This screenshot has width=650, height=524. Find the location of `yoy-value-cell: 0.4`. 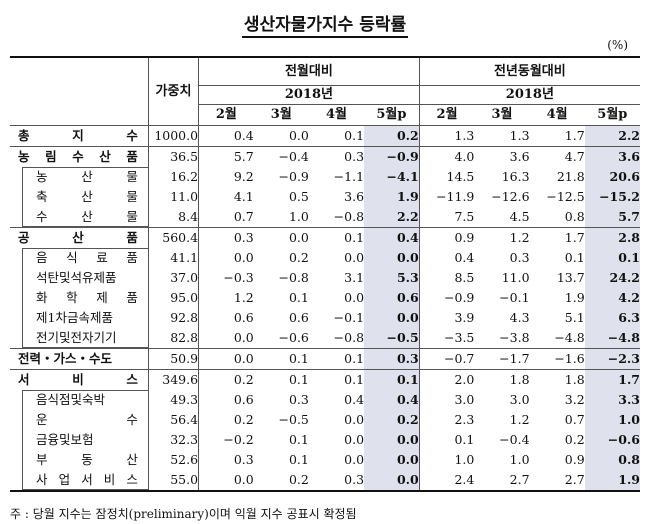

yoy-value-cell: 0.4 is located at coordinates (464, 257).